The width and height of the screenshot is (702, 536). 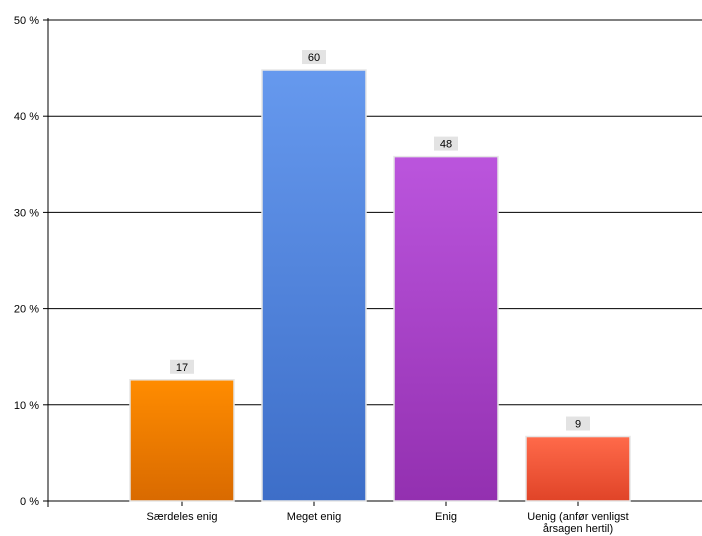 What do you see at coordinates (182, 517) in the screenshot?
I see `x-tick-label: Særdeles enig` at bounding box center [182, 517].